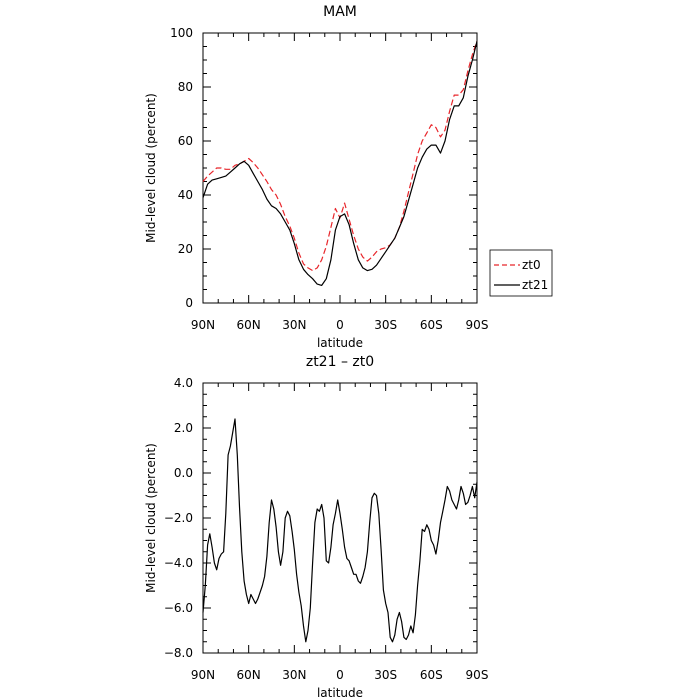  I want to click on bottom-panel-ylabel: Mid-level cloud (percent), so click(151, 518).